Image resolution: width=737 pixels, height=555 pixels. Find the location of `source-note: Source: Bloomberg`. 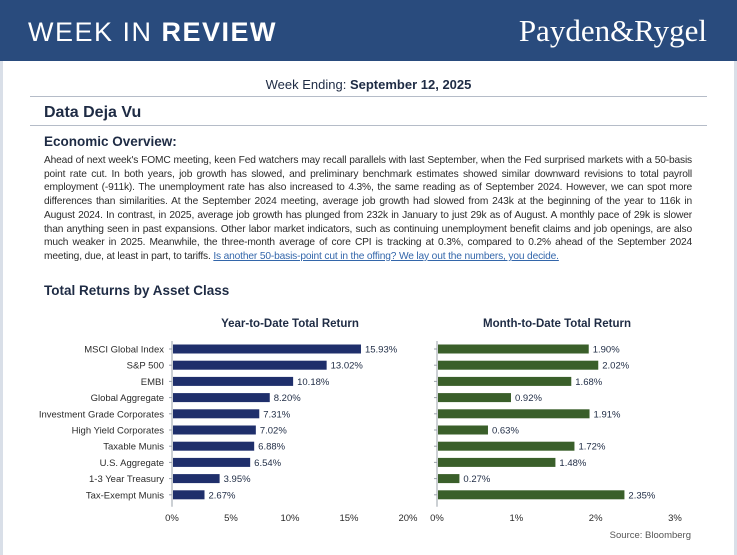

source-note: Source: Bloomberg is located at coordinates (650, 535).